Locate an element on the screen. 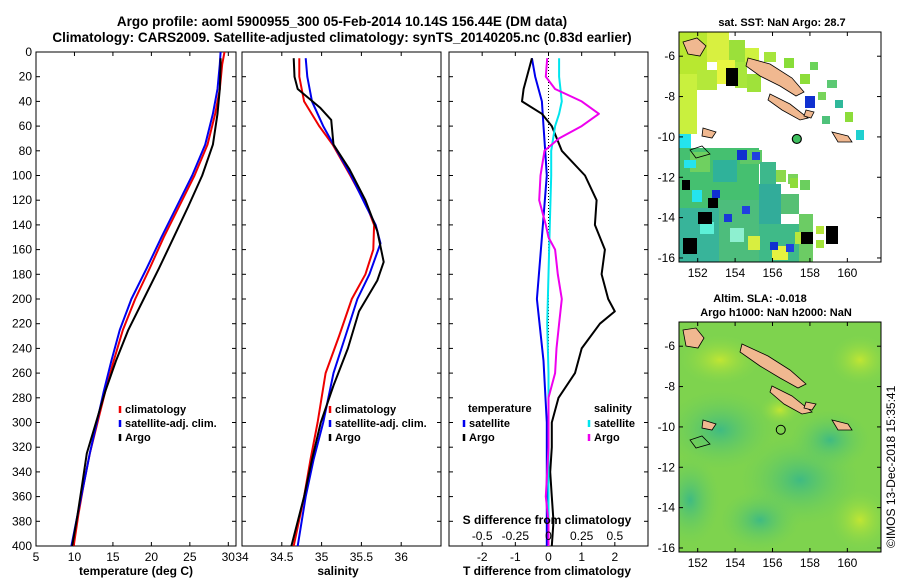  x-tick-label: -1 is located at coordinates (515, 557).